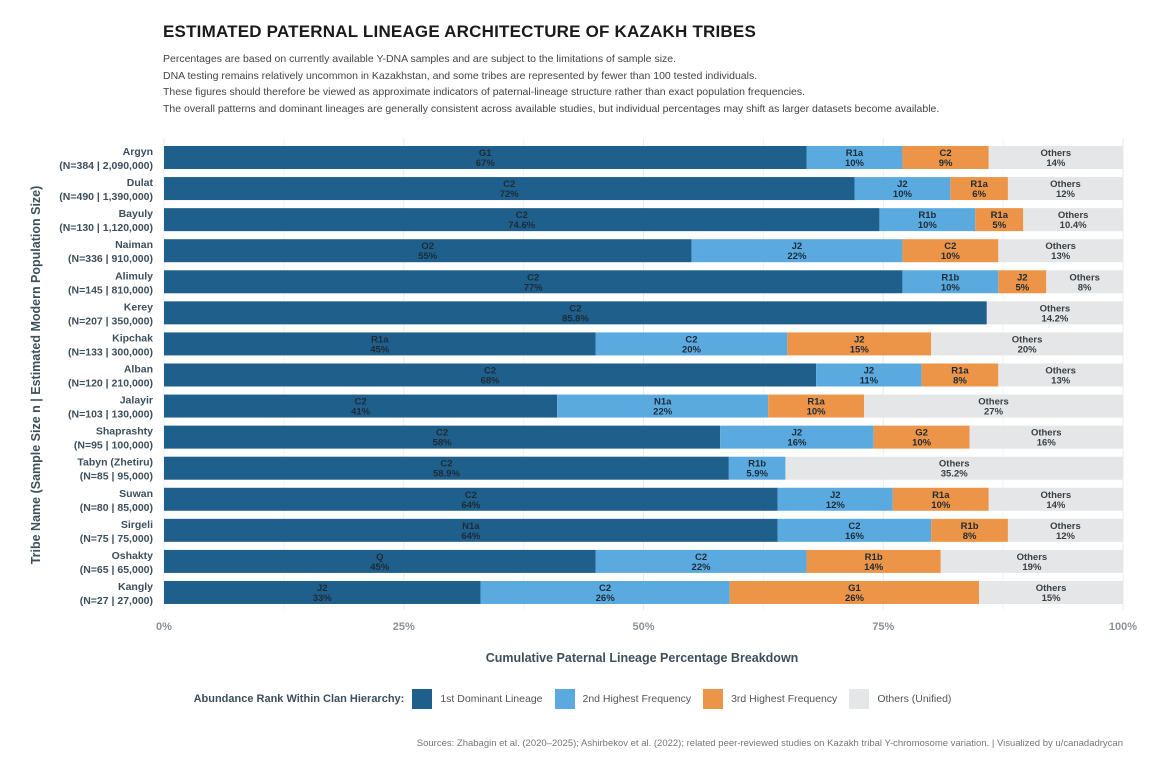 This screenshot has width=1157, height=774. I want to click on y-tick-label: Oshakty, so click(133, 556).